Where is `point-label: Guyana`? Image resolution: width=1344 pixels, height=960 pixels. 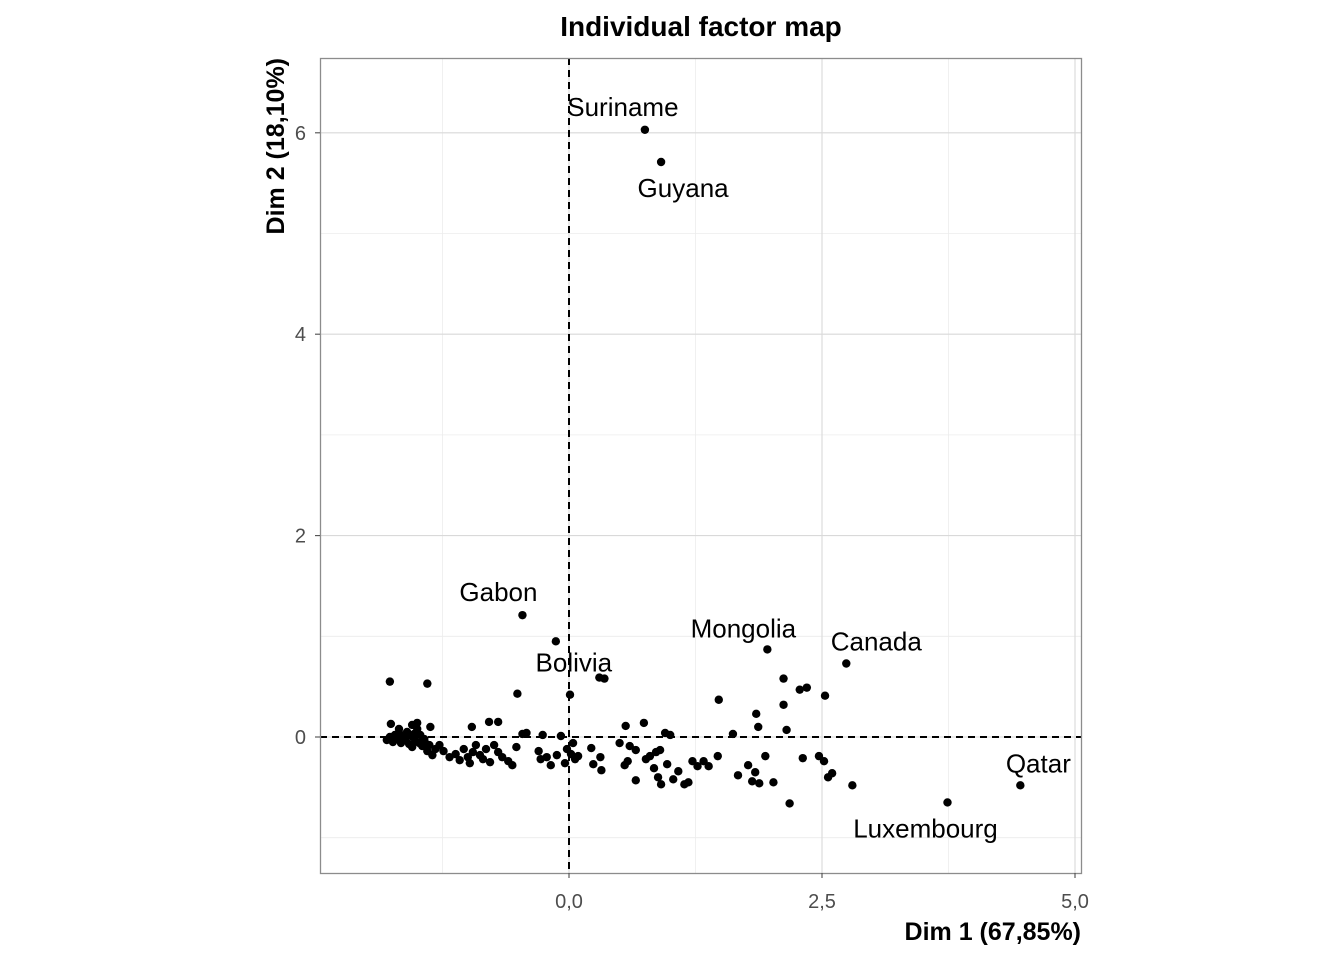
point-label: Guyana is located at coordinates (684, 188).